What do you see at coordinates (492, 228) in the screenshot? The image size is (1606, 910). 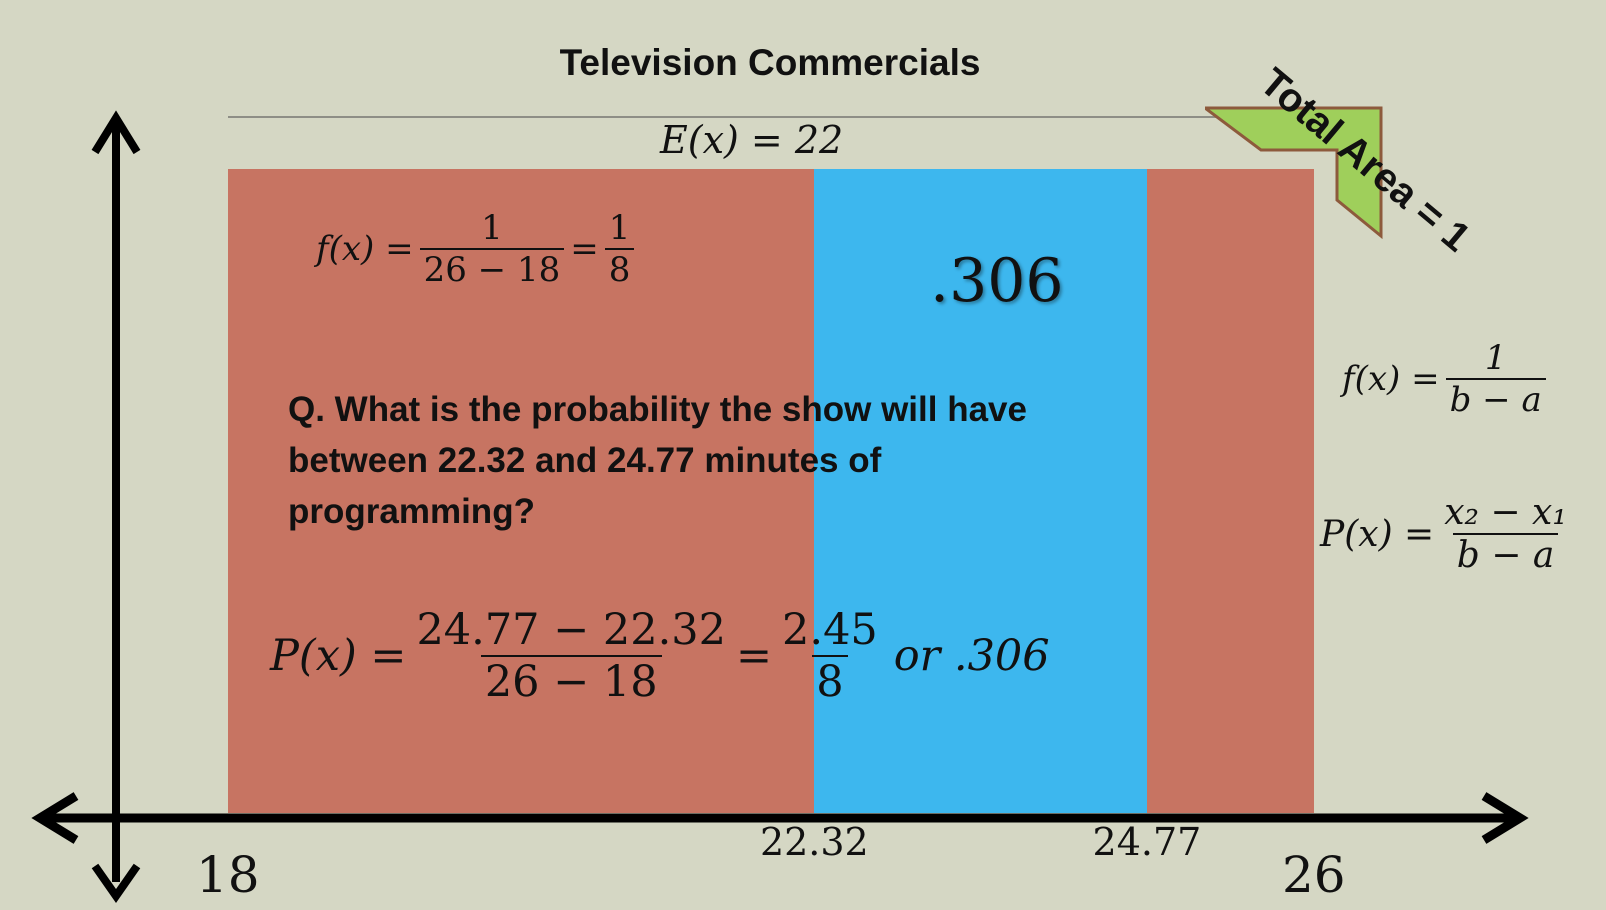 I see `pdf-numerator: 1` at bounding box center [492, 228].